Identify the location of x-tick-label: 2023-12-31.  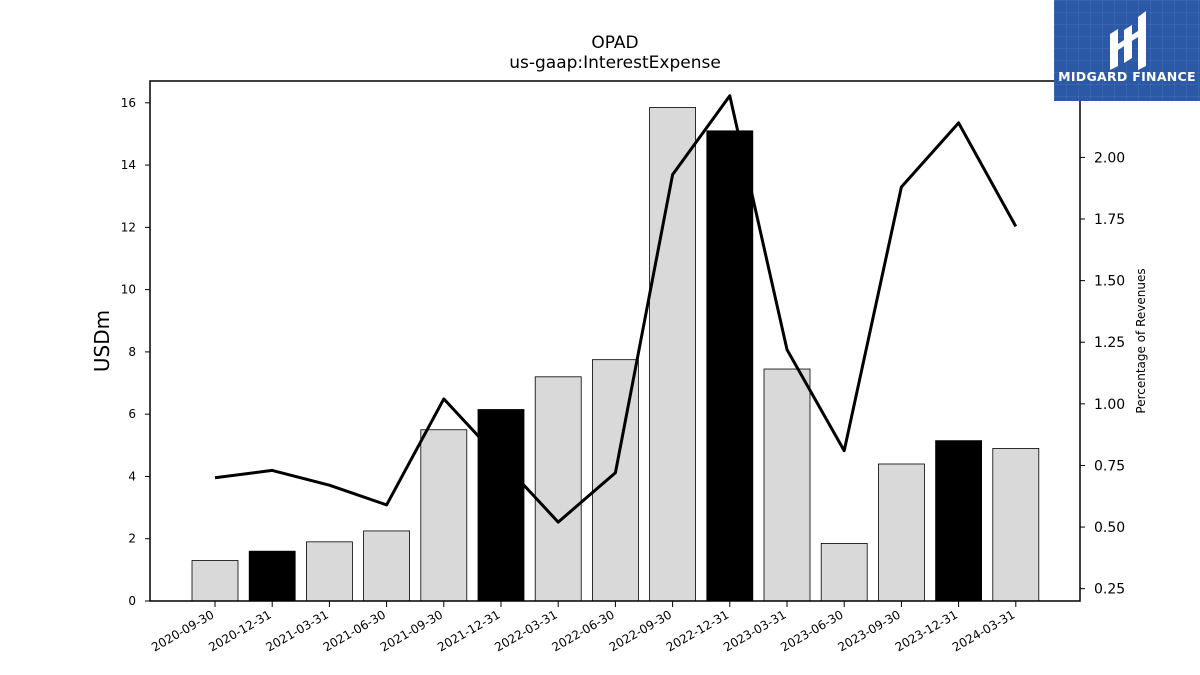
(926, 630).